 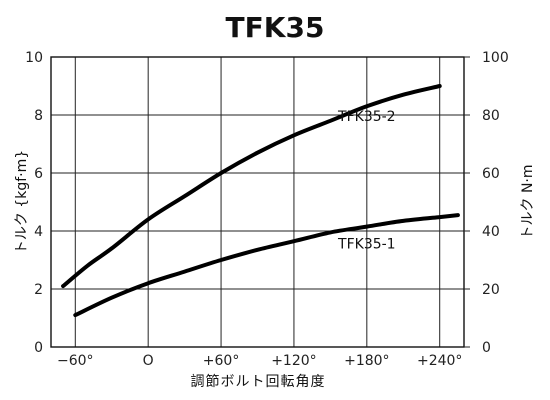 I want to click on right-y-tick-label: 100, so click(x=495, y=58).